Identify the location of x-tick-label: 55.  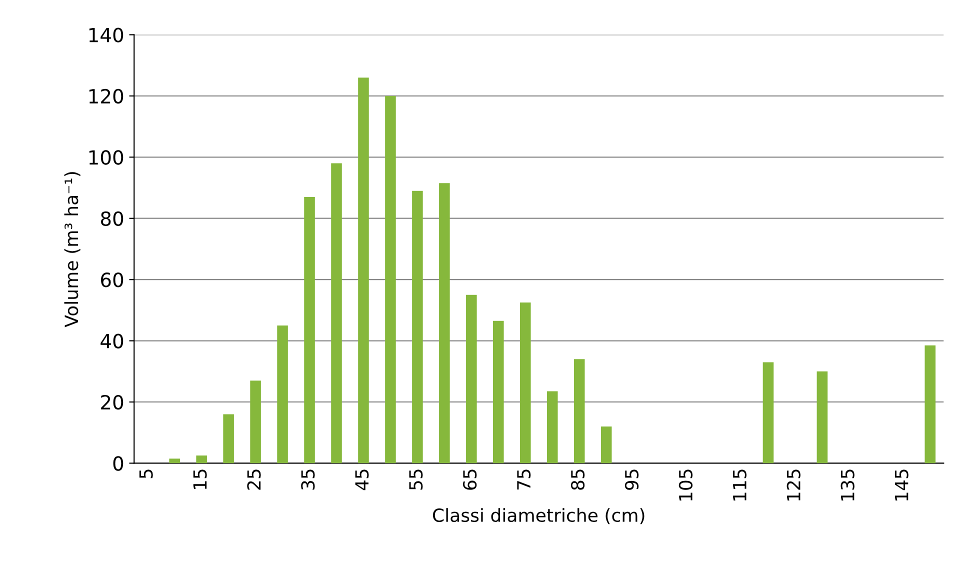
(416, 480).